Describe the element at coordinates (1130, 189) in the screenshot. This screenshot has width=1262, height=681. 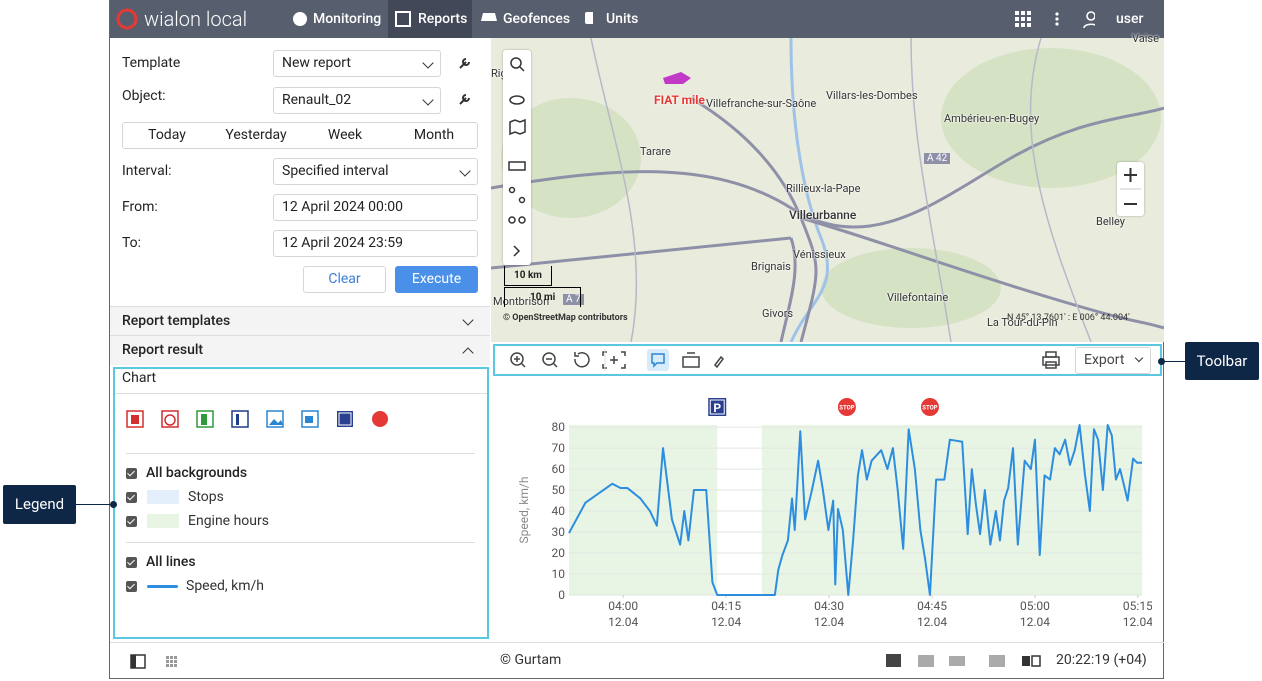
I see `zoom-controls` at that location.